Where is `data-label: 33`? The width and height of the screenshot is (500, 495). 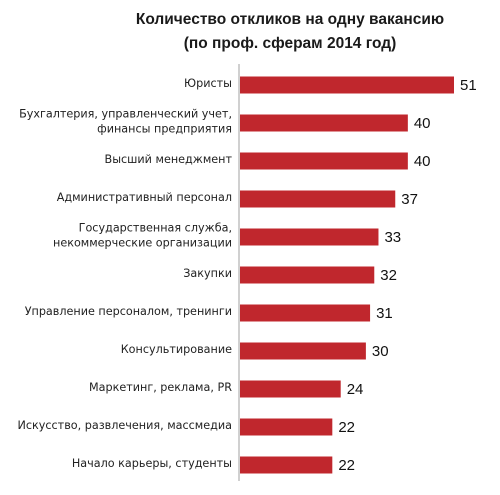
data-label: 33 is located at coordinates (392, 237).